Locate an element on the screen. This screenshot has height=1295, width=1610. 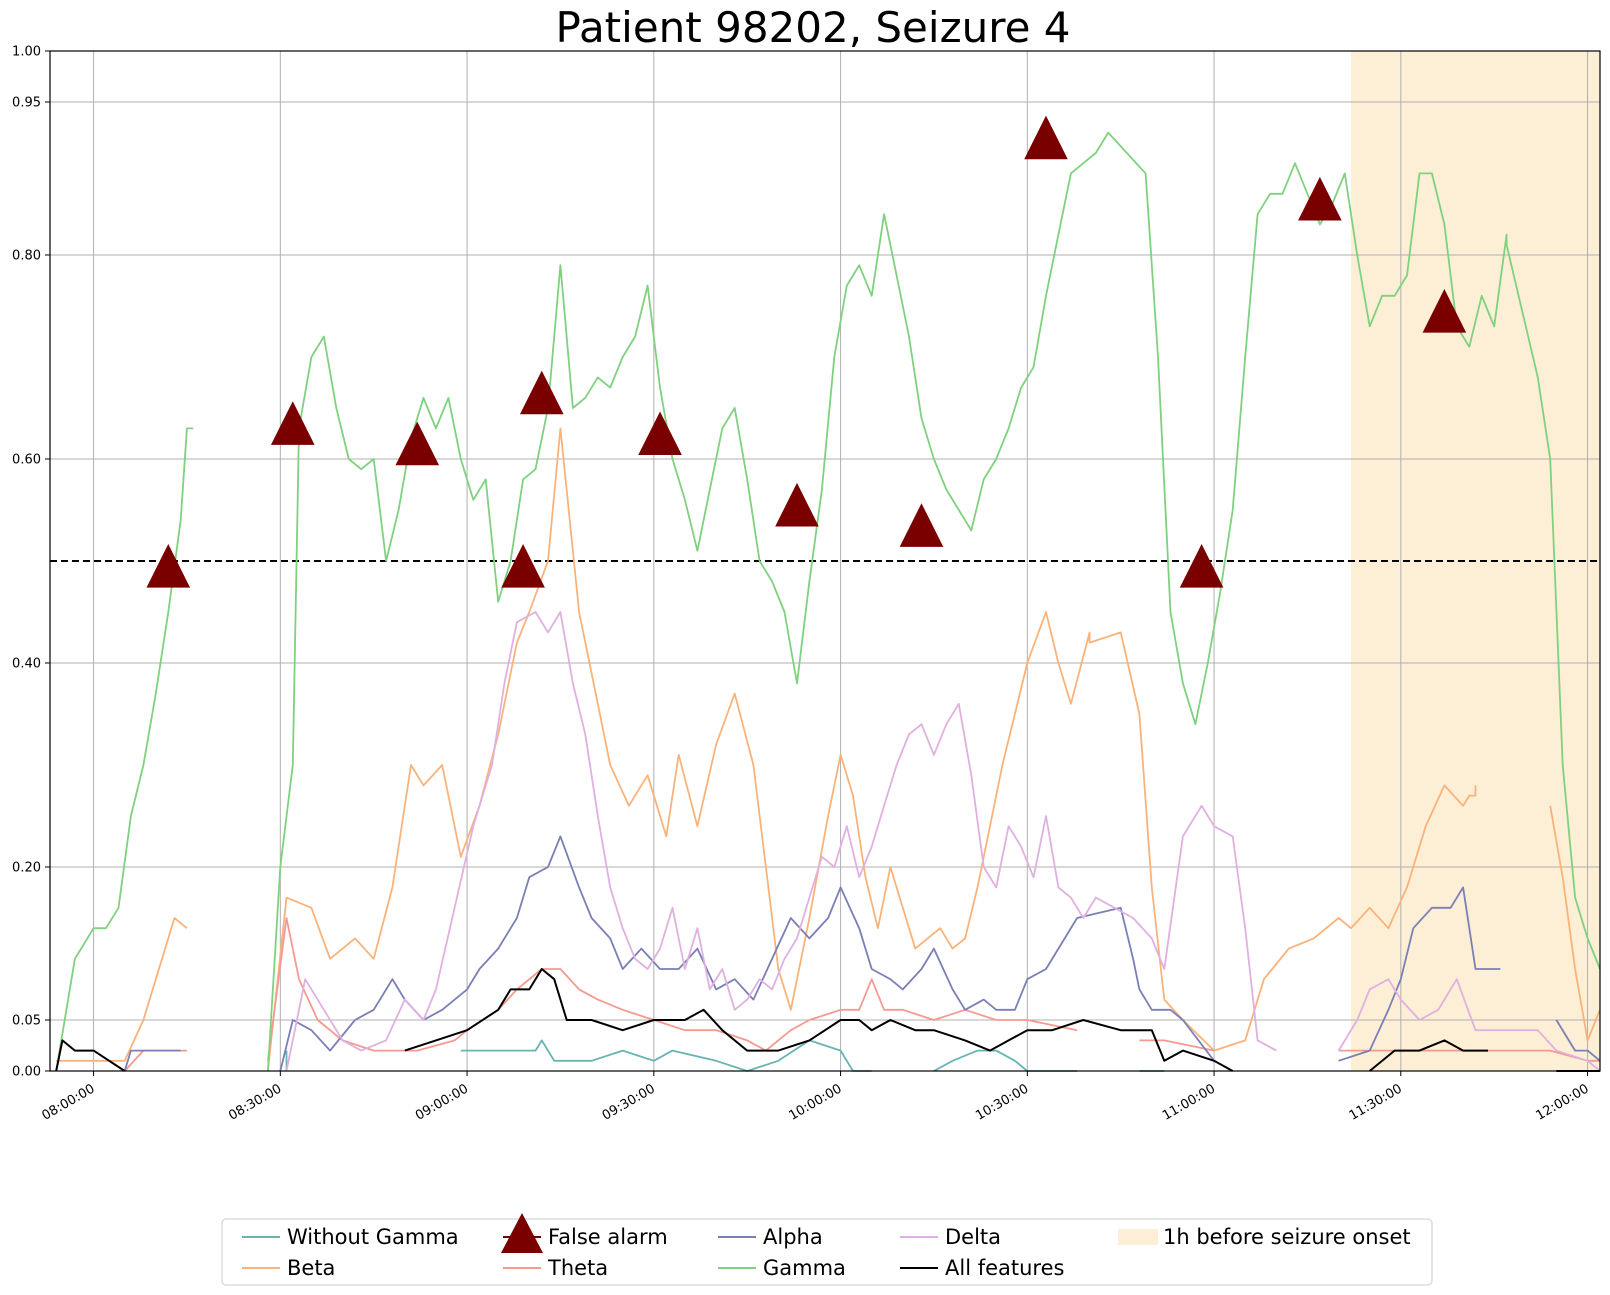
y-tick-label: 0.80 is located at coordinates (26, 256).